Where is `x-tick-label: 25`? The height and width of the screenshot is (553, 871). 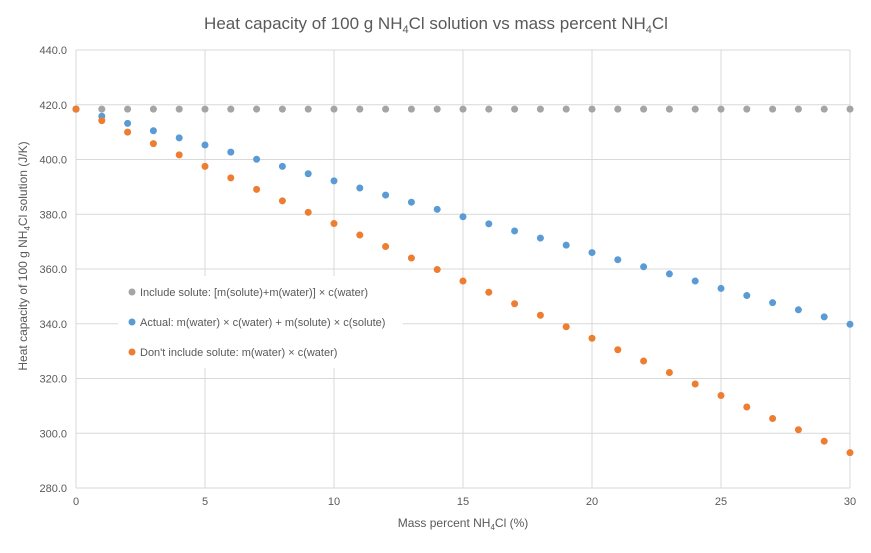 x-tick-label: 25 is located at coordinates (721, 502).